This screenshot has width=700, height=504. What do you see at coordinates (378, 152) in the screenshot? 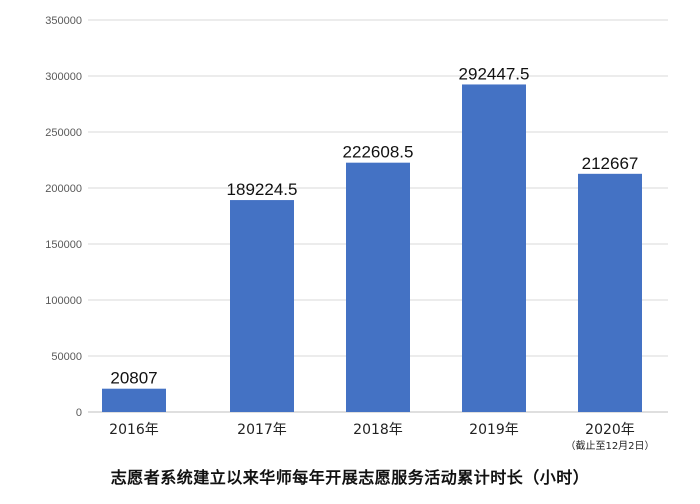
I see `data-label: 222608.5` at bounding box center [378, 152].